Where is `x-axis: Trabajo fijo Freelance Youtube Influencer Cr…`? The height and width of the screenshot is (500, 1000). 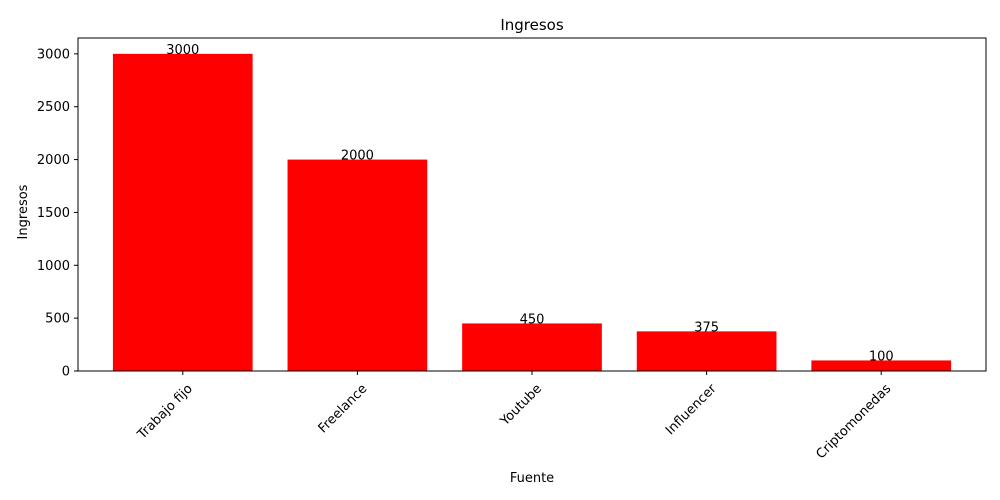
x-axis: Trabajo fijo Freelance Youtube Influencer Cr… is located at coordinates (514, 416).